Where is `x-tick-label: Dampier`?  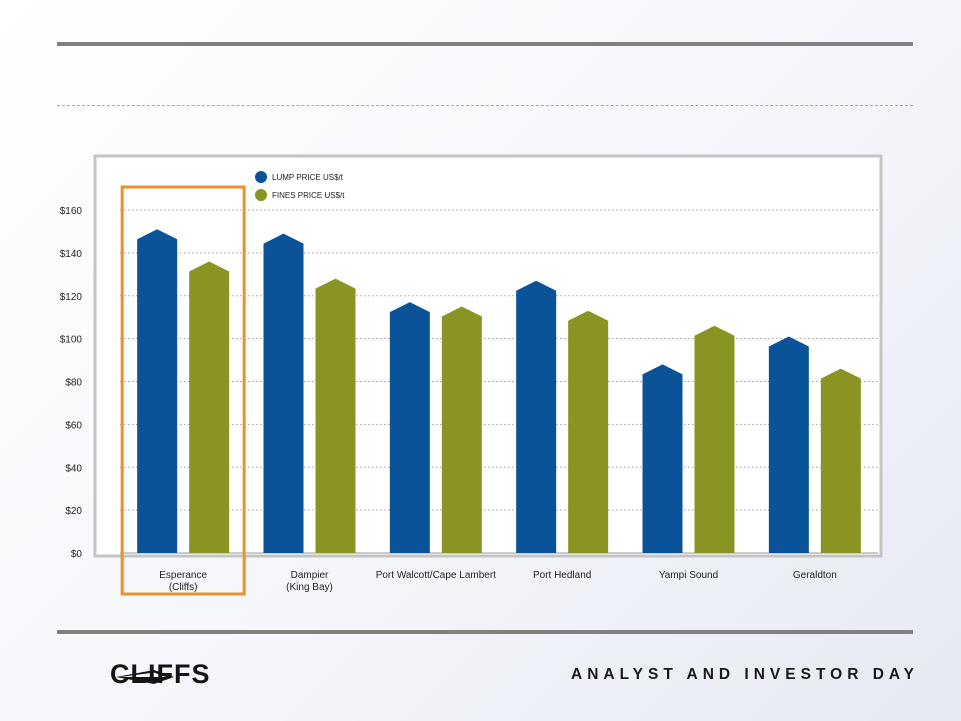
x-tick-label: Dampier is located at coordinates (310, 575).